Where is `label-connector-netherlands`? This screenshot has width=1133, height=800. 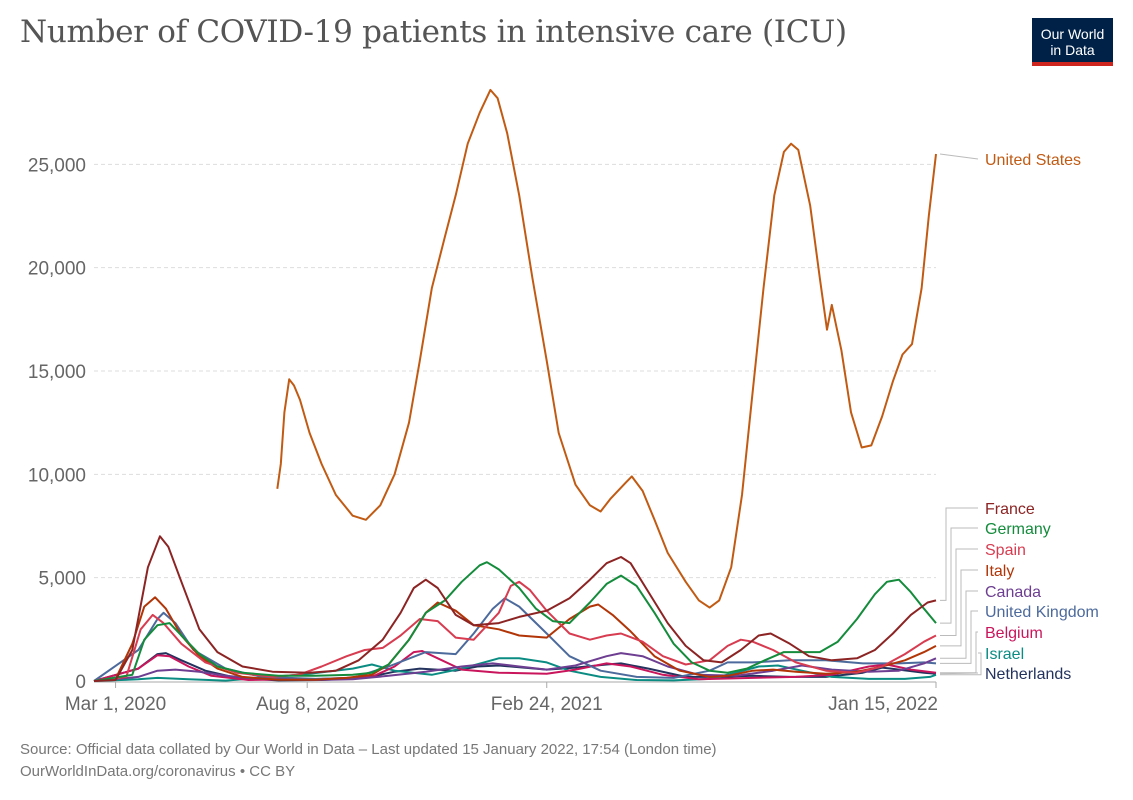 label-connector-netherlands is located at coordinates (959, 673).